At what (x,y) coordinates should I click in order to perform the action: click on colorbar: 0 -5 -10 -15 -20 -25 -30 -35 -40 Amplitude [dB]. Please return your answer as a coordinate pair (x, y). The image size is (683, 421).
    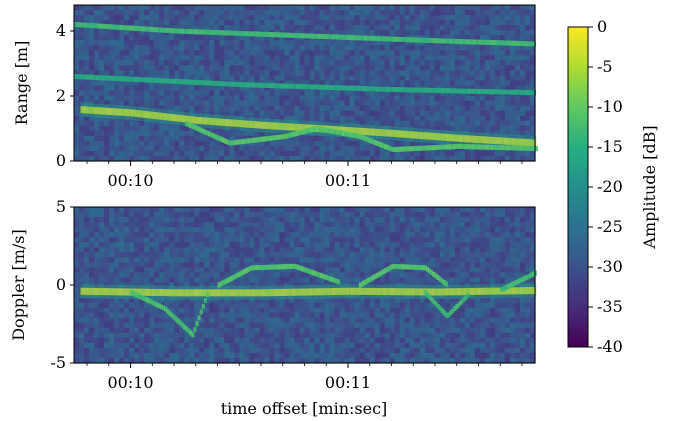
    Looking at the image, I should click on (613, 186).